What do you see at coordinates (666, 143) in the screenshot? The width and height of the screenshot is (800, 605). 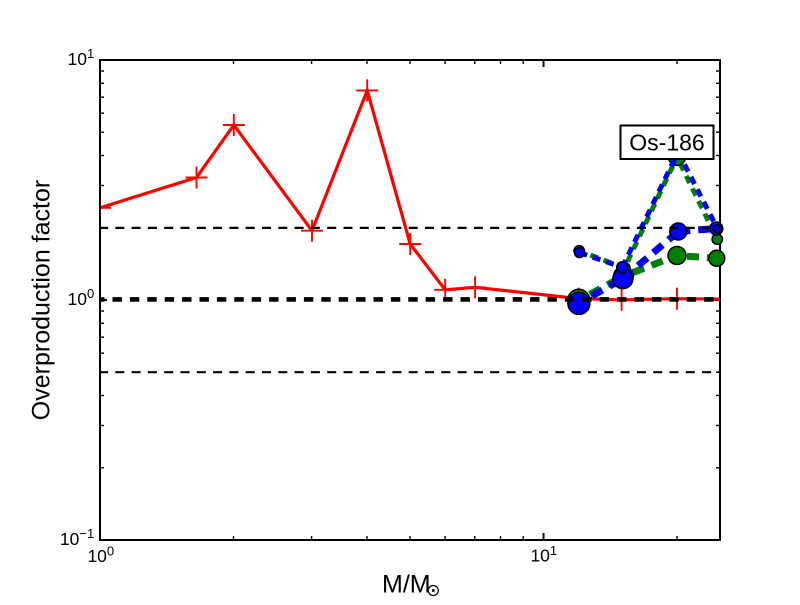 I see `svg-text: Os-186` at bounding box center [666, 143].